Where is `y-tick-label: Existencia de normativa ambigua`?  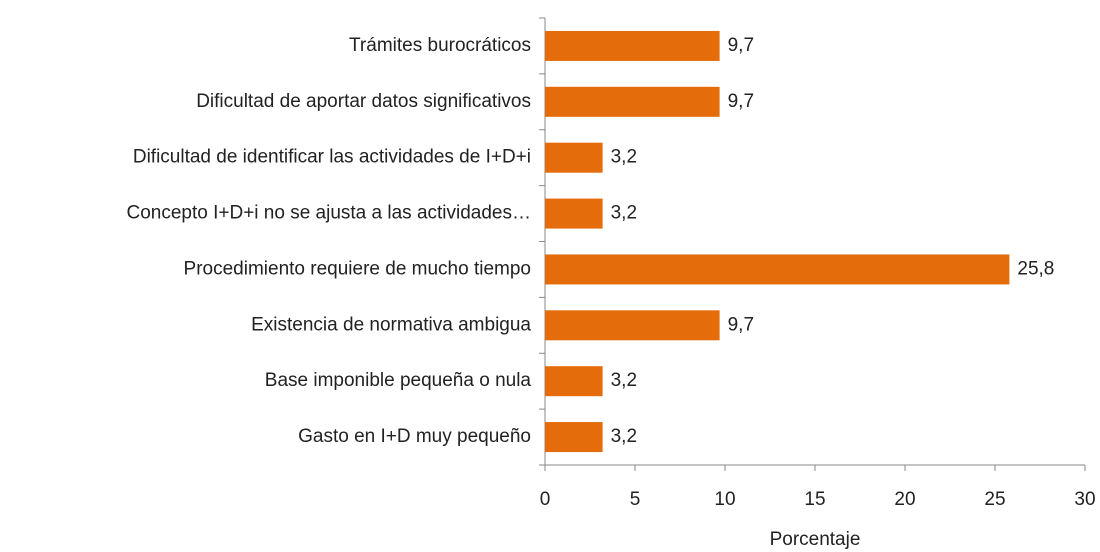 y-tick-label: Existencia de normativa ambigua is located at coordinates (391, 324).